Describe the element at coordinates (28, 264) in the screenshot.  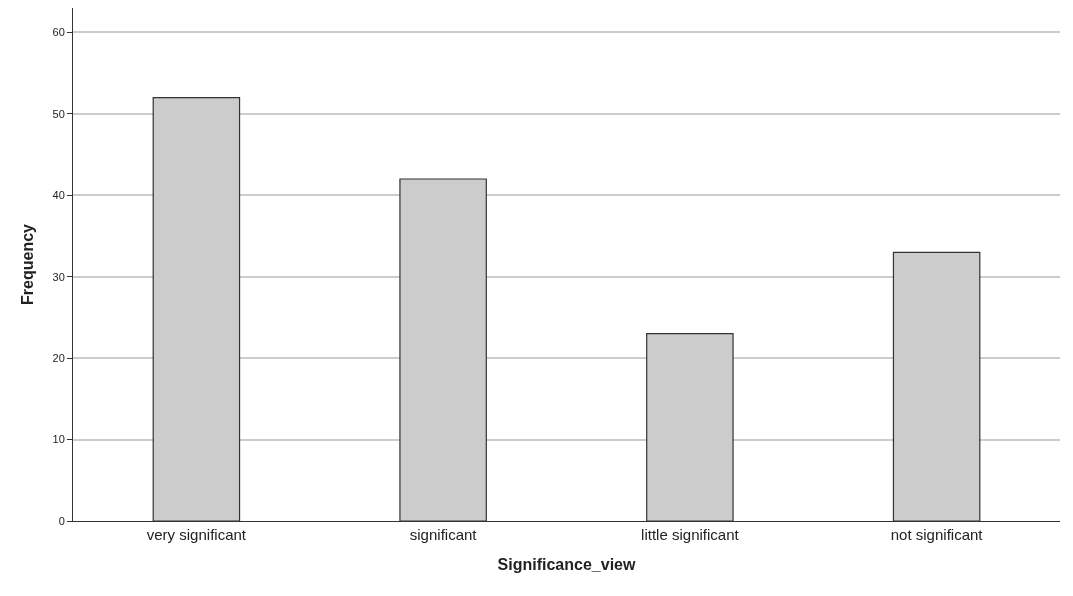
I see `y-axis-title: Frequency` at that location.